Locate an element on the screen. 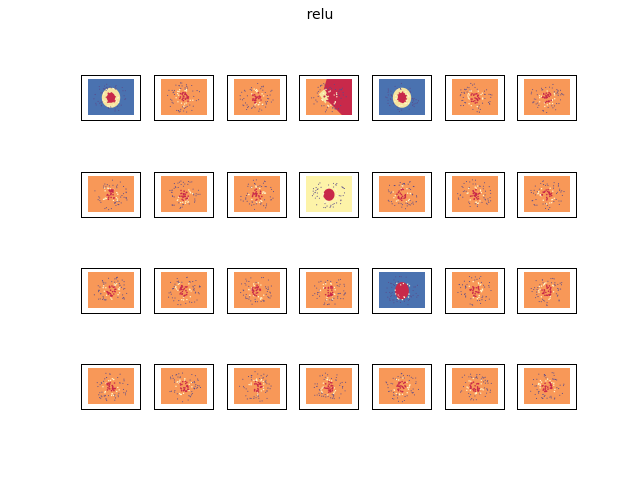 Image resolution: width=640 pixels, height=480 pixels. scatter-points is located at coordinates (402, 291).